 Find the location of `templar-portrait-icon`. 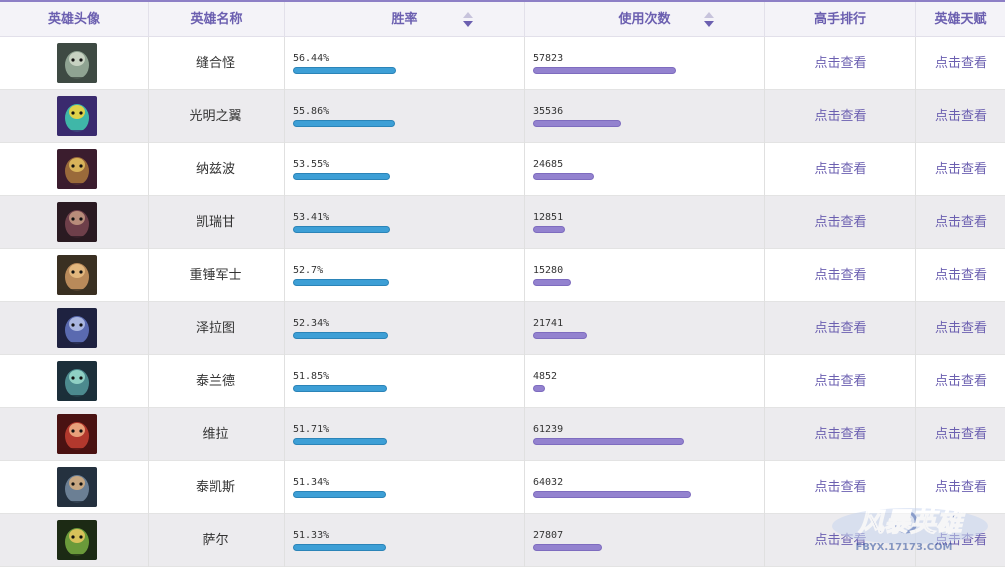

templar-portrait-icon is located at coordinates (77, 328).